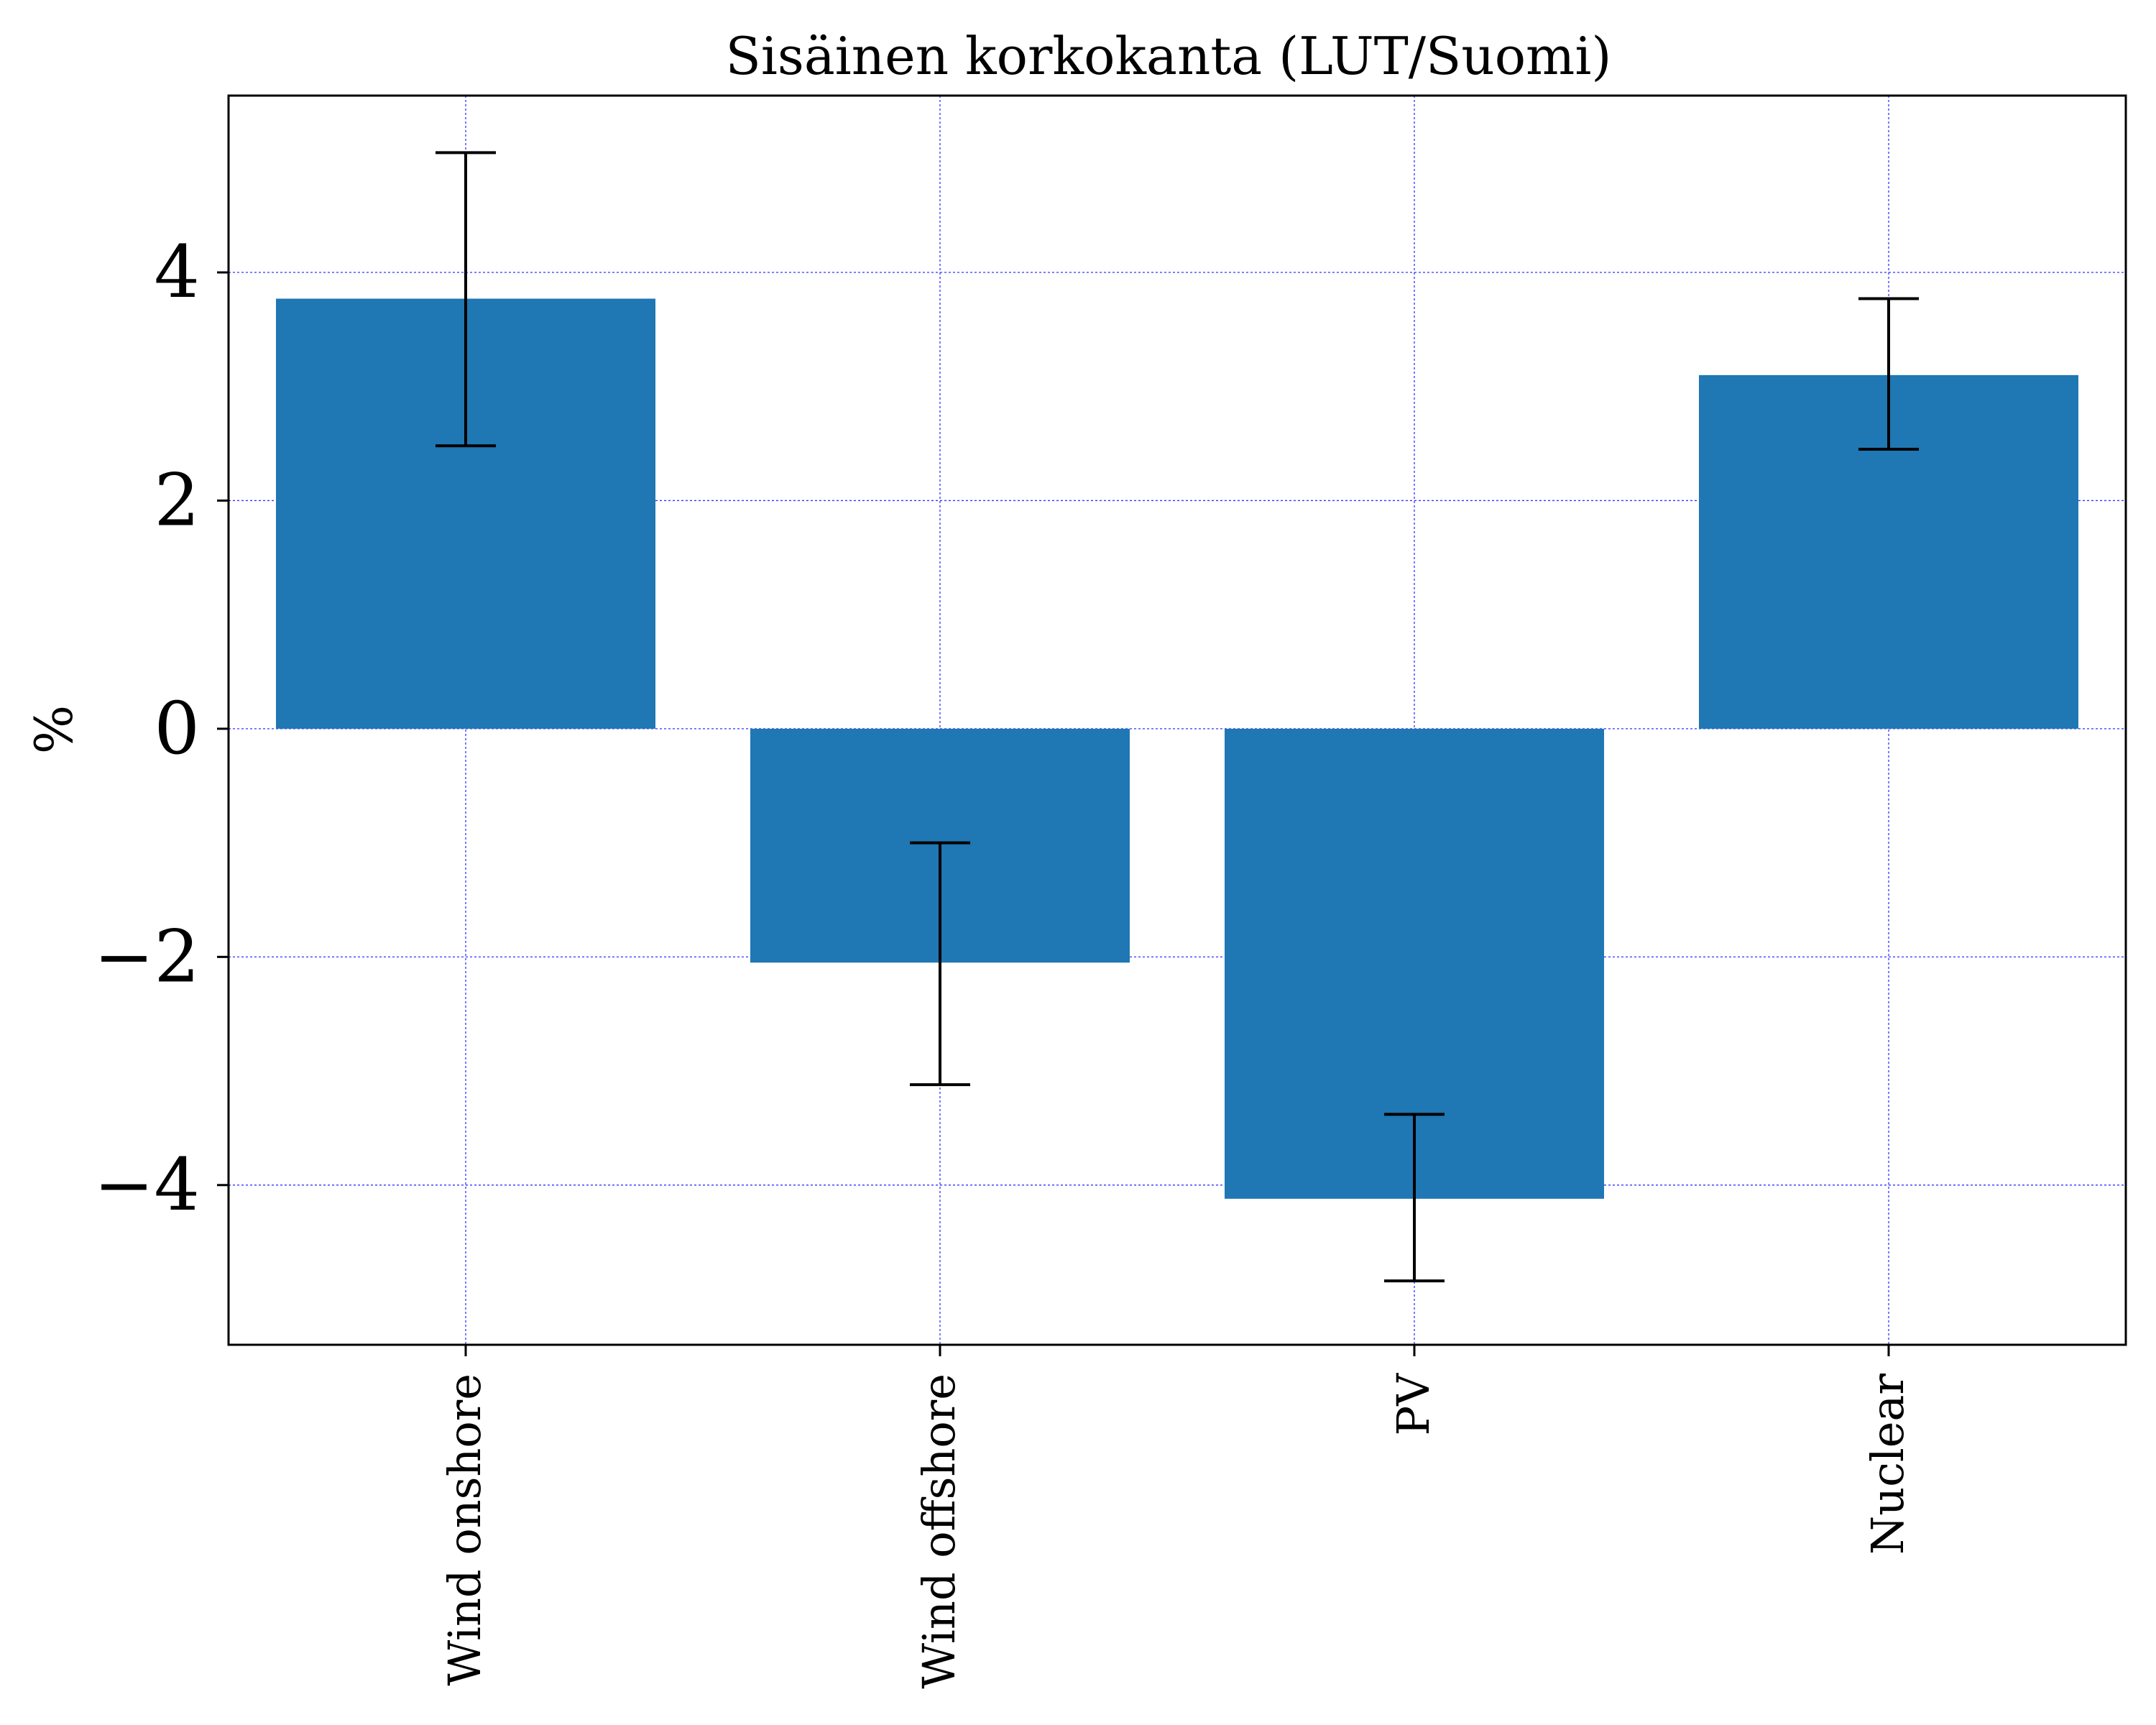 The image size is (2156, 1725). Describe the element at coordinates (464, 1529) in the screenshot. I see `x-tick-label: Wind onshore` at that location.